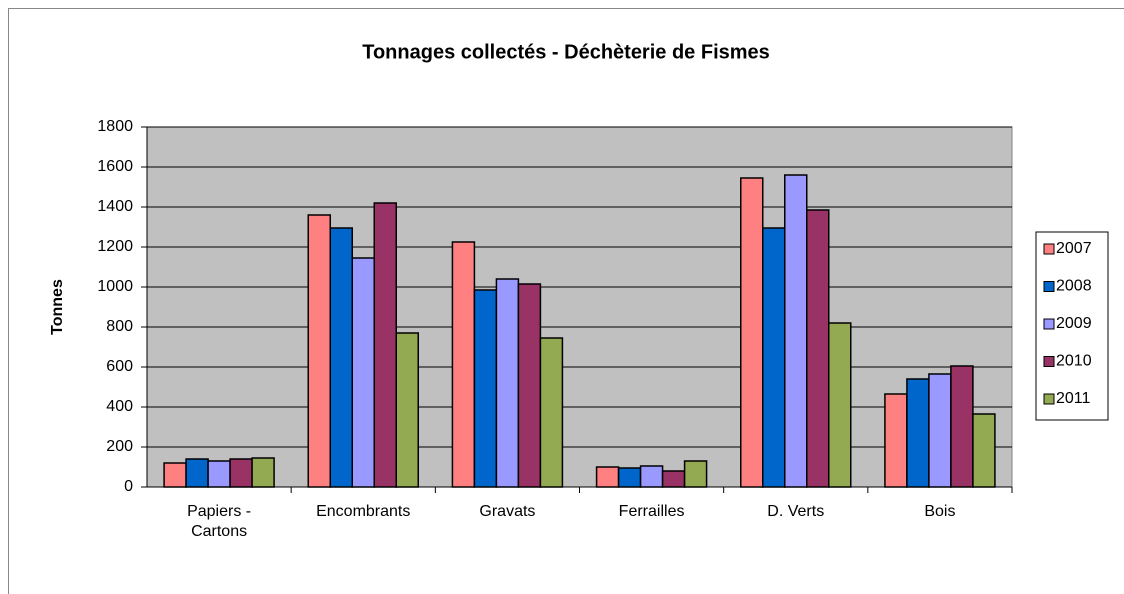 The width and height of the screenshot is (1124, 594). What do you see at coordinates (1074, 323) in the screenshot?
I see `legend-label: 2009` at bounding box center [1074, 323].